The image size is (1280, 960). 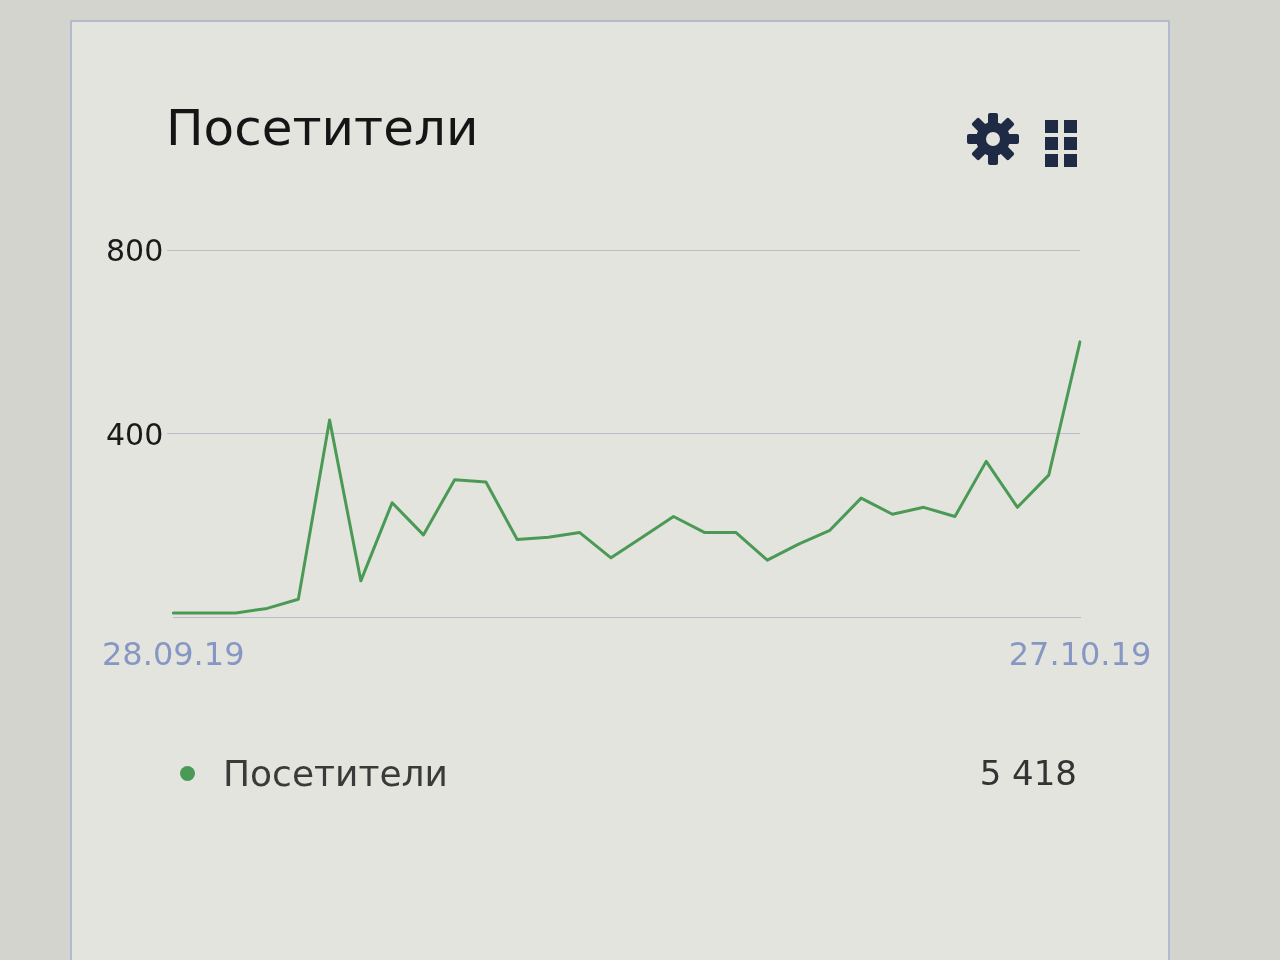 What do you see at coordinates (135, 434) in the screenshot?
I see `y-tick-label: 400` at bounding box center [135, 434].